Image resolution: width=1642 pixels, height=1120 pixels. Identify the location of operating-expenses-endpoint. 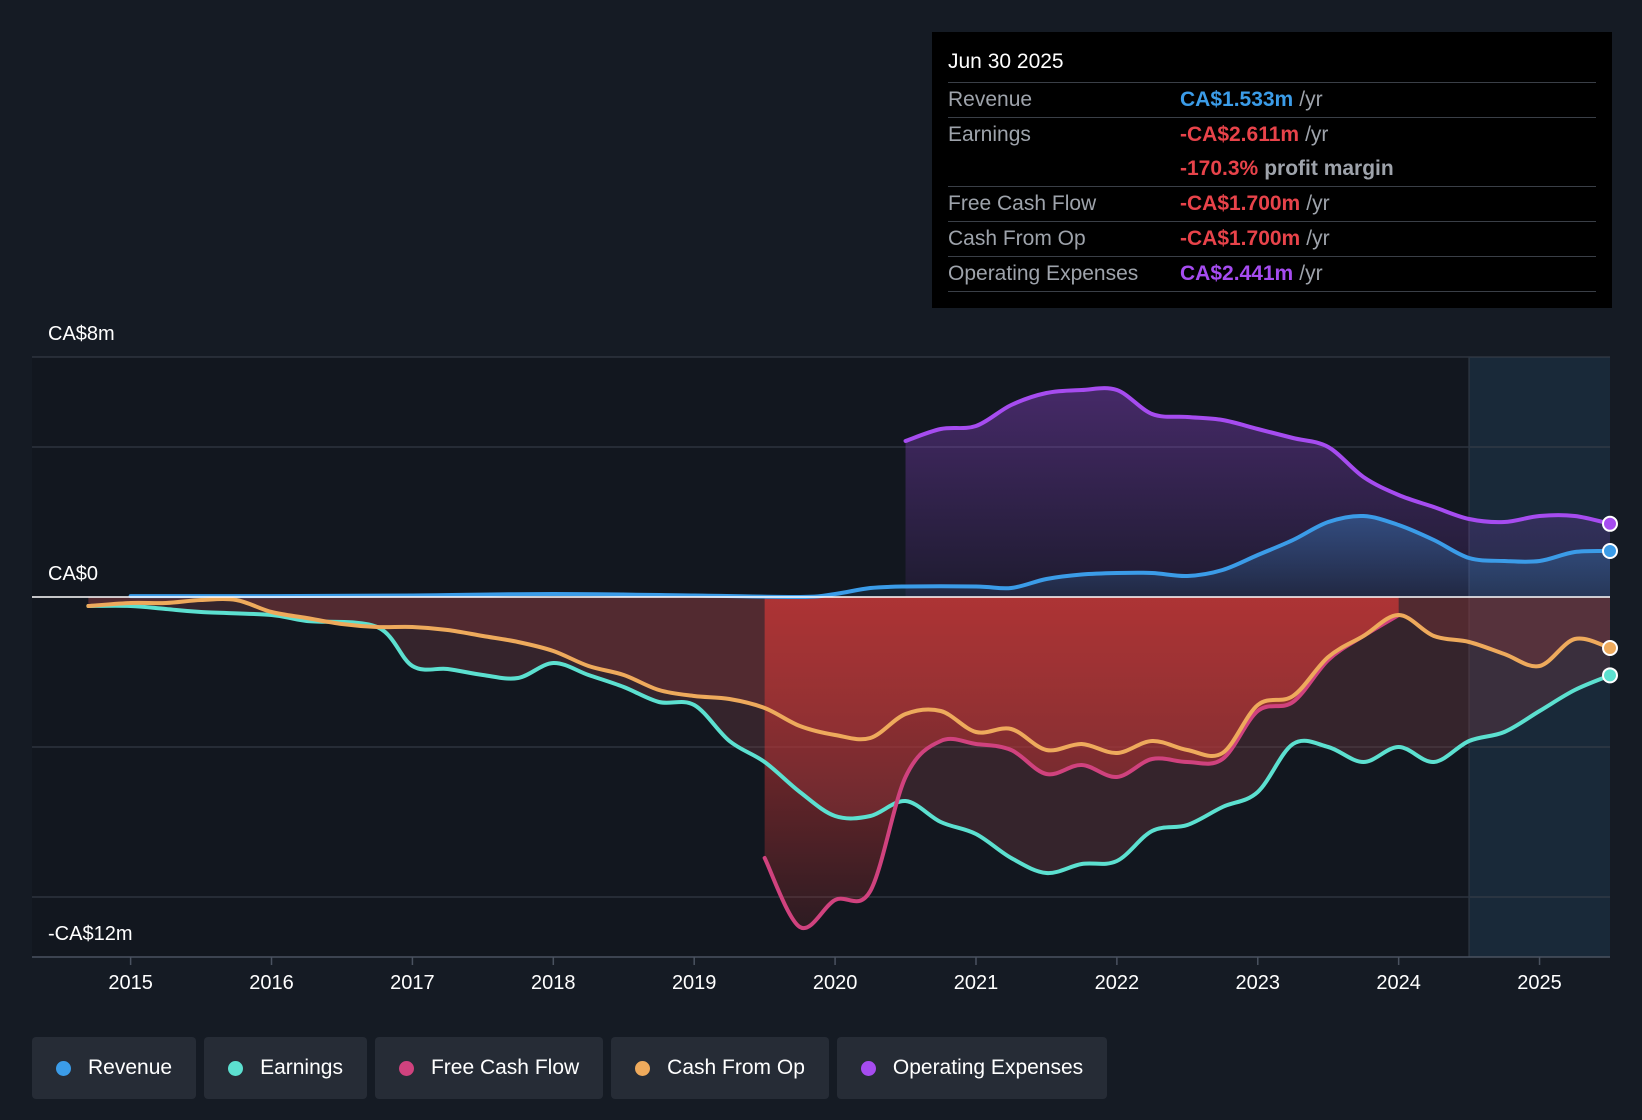
(1610, 523).